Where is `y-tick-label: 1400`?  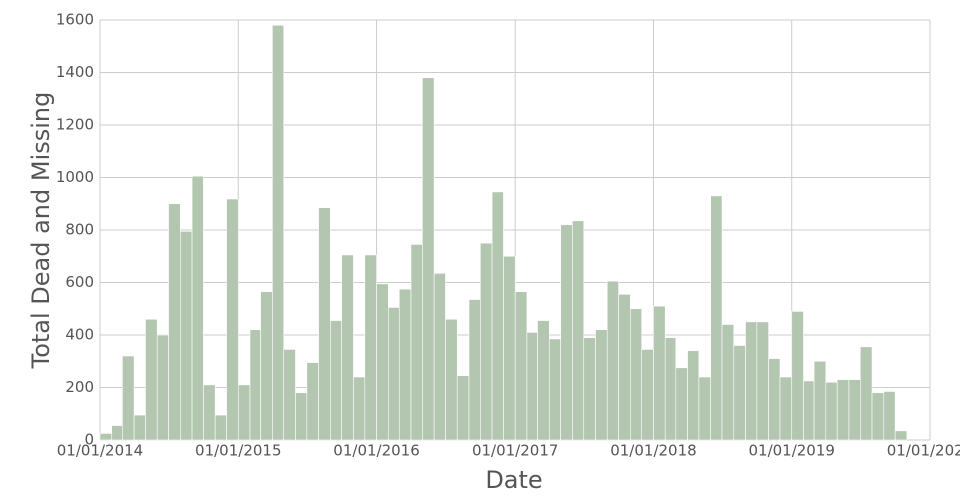
y-tick-label: 1400 is located at coordinates (75, 72).